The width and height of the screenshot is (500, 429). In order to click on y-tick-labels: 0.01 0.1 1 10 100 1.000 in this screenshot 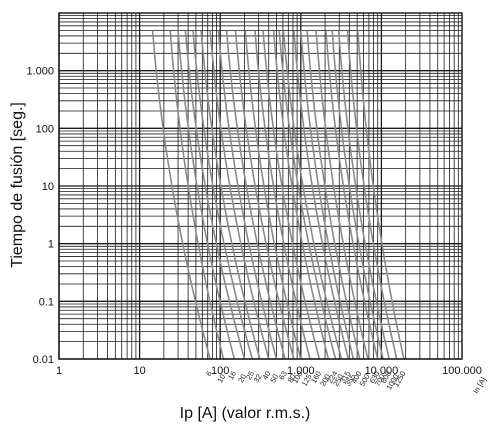, I will do `click(40, 216)`.